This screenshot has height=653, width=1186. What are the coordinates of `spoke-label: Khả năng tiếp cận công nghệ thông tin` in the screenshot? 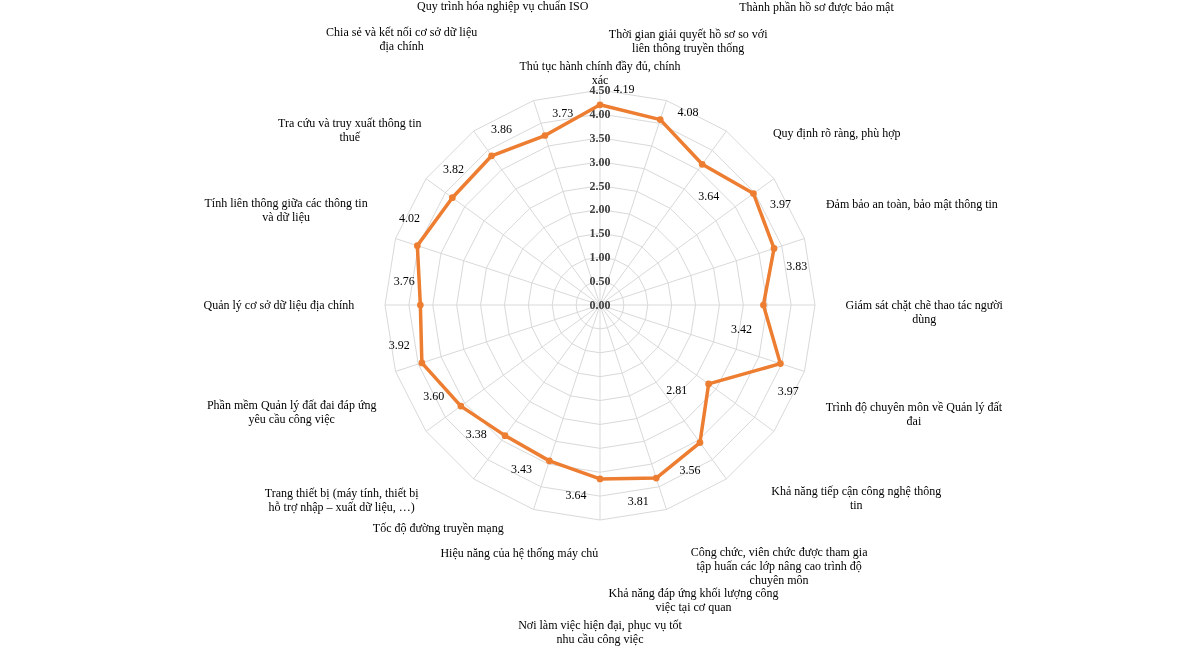 It's located at (856, 498).